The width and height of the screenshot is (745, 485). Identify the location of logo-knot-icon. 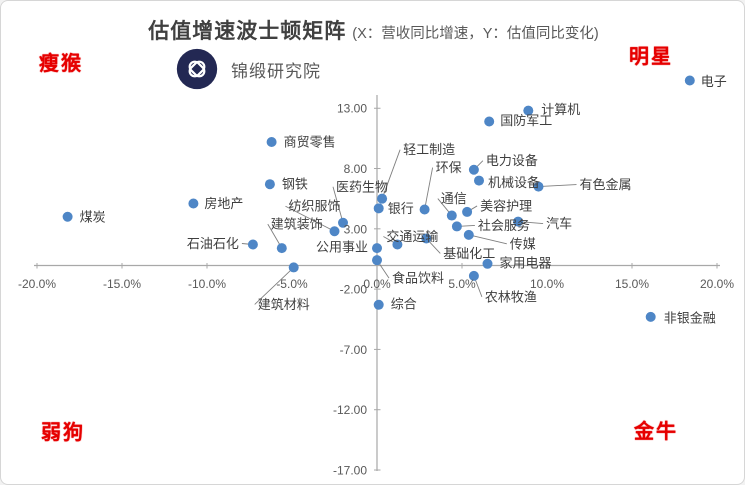
(197, 69).